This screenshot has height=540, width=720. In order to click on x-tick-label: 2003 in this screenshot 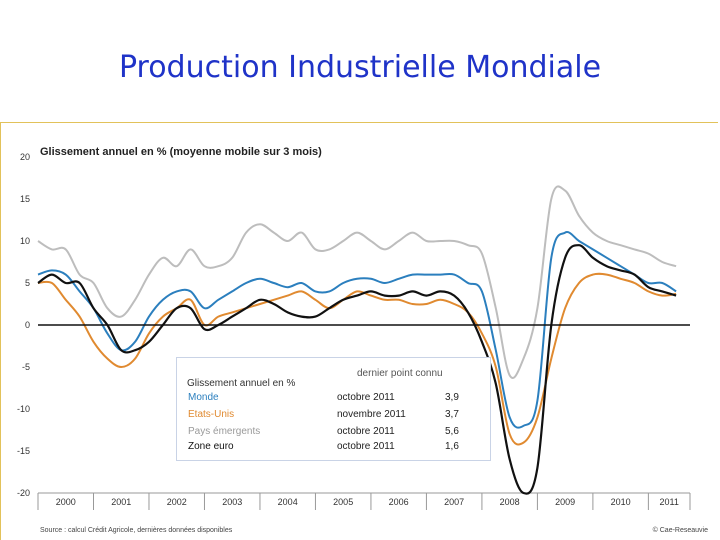, I will do `click(232, 502)`.